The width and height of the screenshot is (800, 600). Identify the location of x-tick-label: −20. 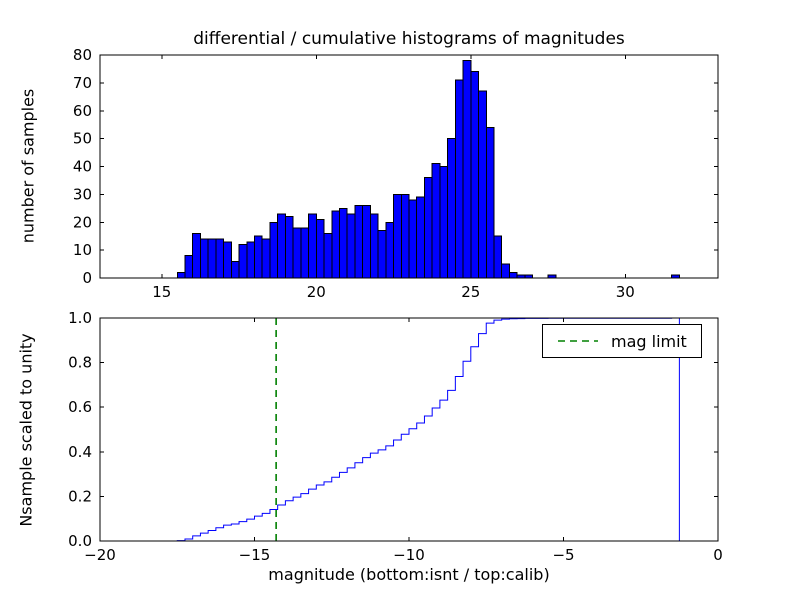
(100, 555).